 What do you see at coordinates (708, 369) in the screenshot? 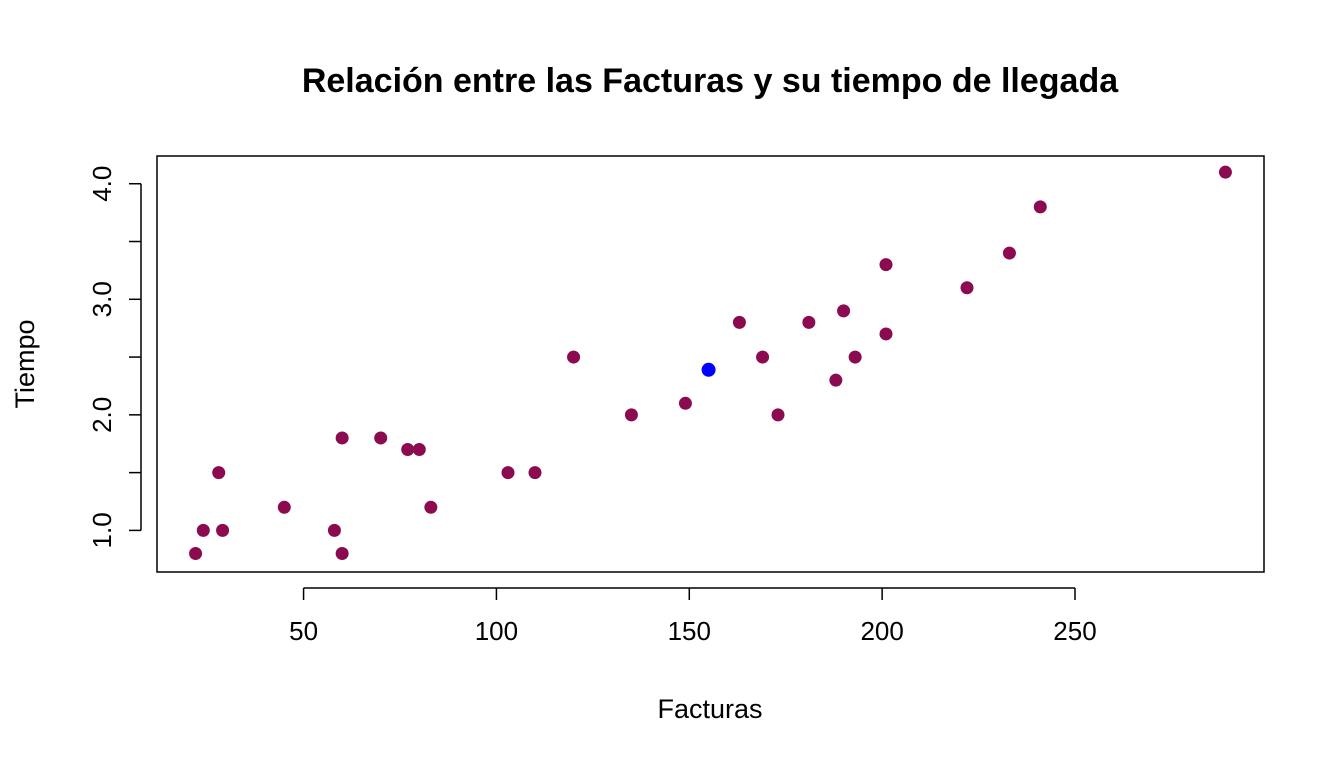
I see `highlight-point` at bounding box center [708, 369].